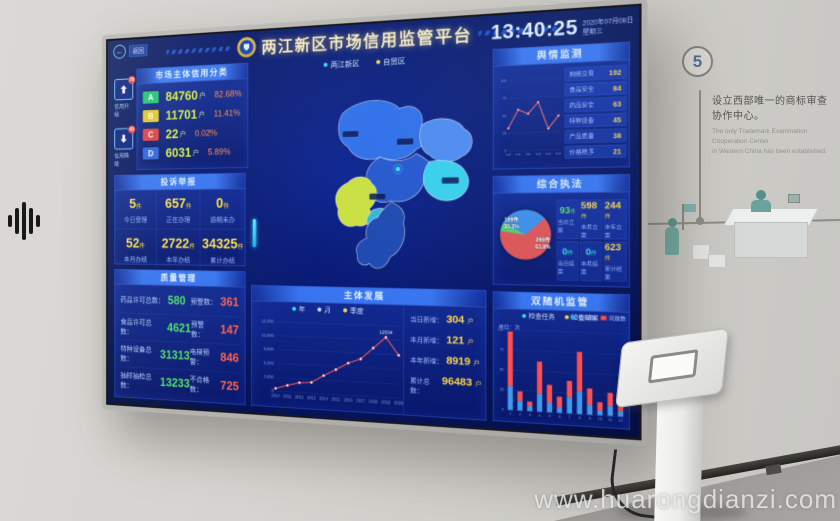 Image resolution: width=840 pixels, height=521 pixels. I want to click on credit-row-d: D 6031 户 5.89%, so click(192, 152).